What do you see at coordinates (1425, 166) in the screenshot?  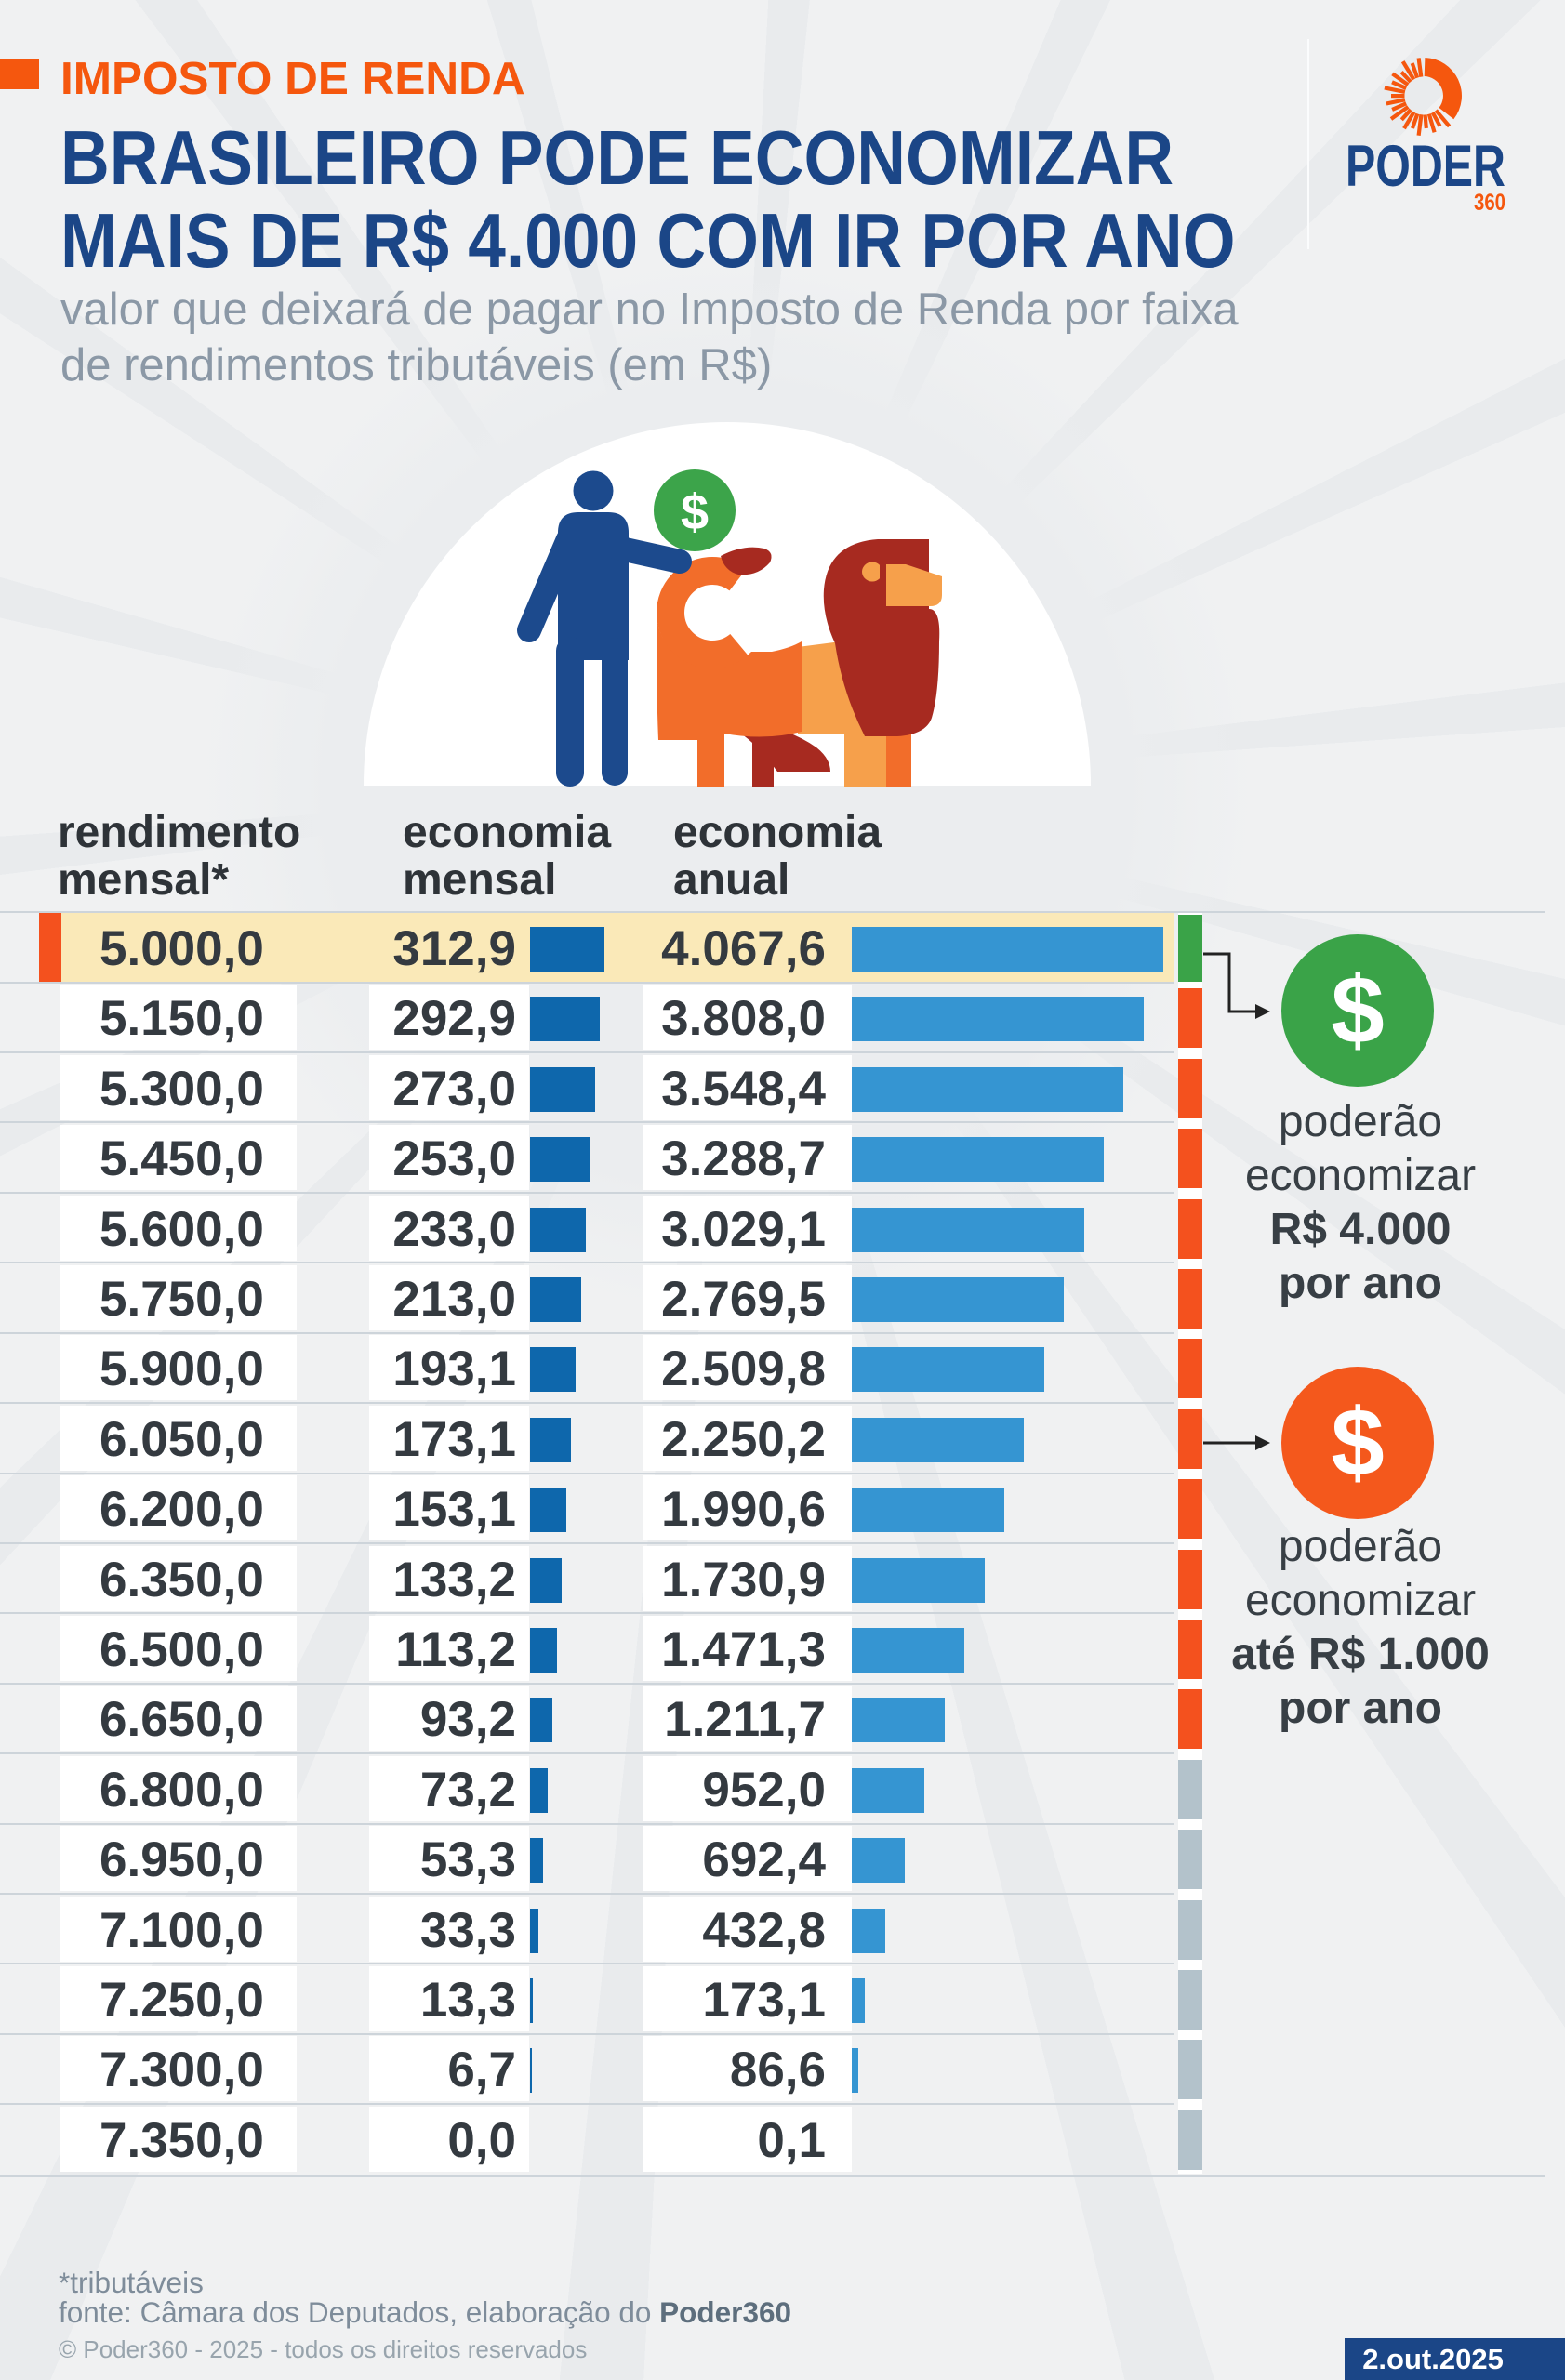 I see `svg-text: PODER` at bounding box center [1425, 166].